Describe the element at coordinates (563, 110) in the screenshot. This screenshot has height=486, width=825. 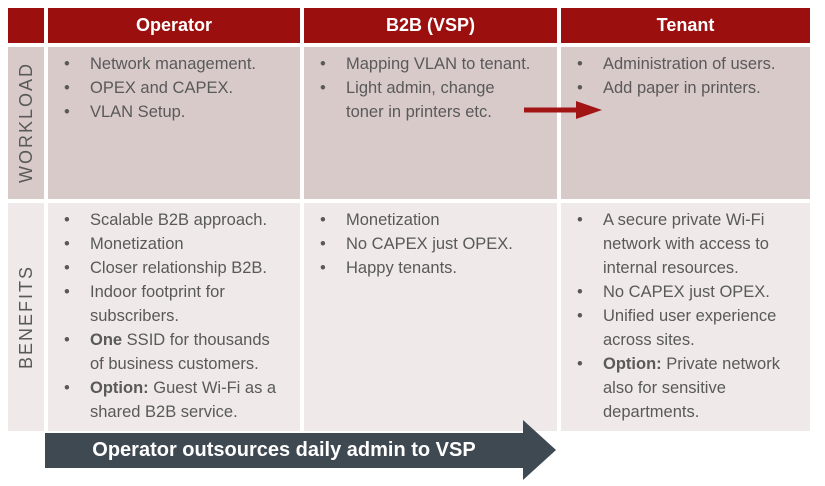
I see `red-right-arrow-icon` at that location.